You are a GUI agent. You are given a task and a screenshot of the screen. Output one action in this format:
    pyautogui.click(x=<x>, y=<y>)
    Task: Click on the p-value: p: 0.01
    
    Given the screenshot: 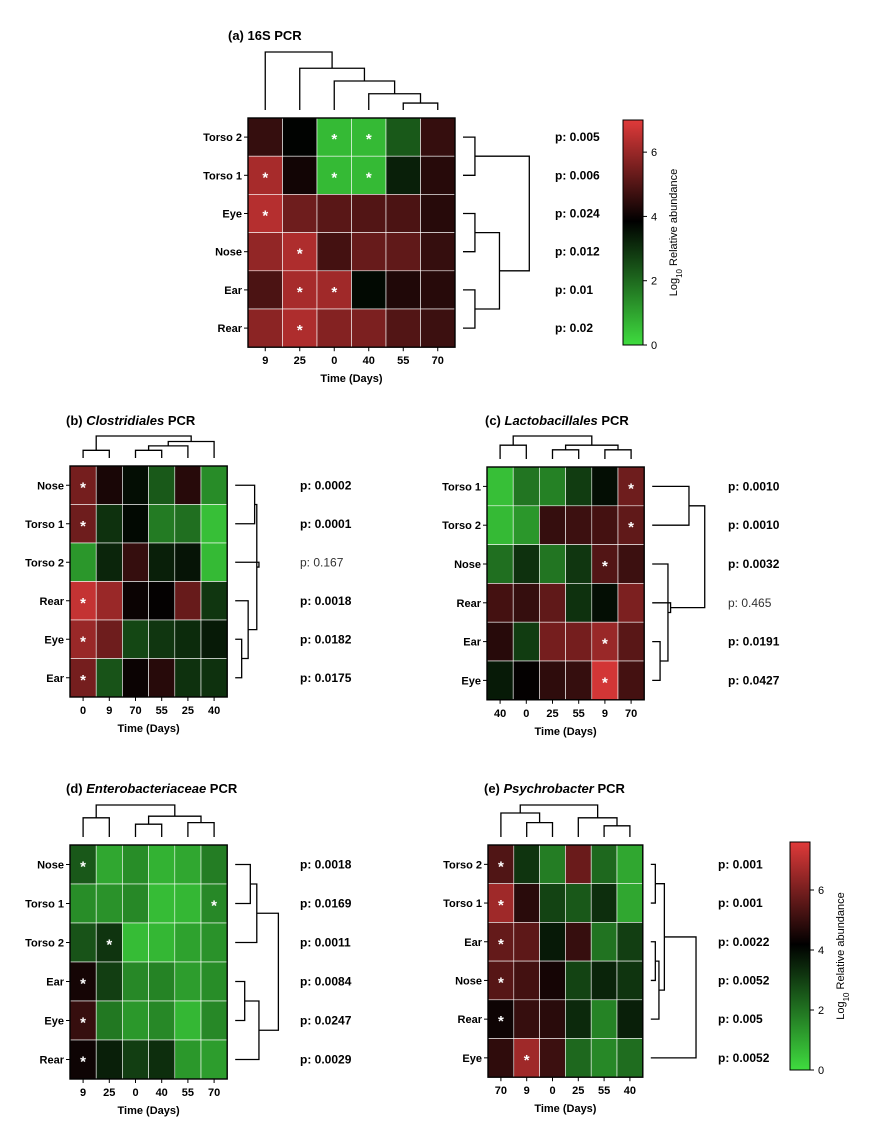 What is the action you would take?
    pyautogui.click(x=574, y=290)
    